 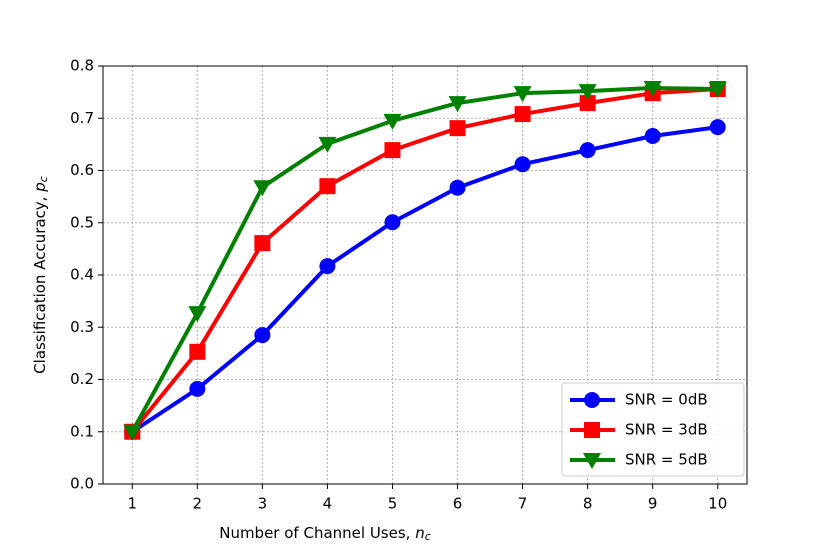 I want to click on y-tick-label: 0.8, so click(x=82, y=66).